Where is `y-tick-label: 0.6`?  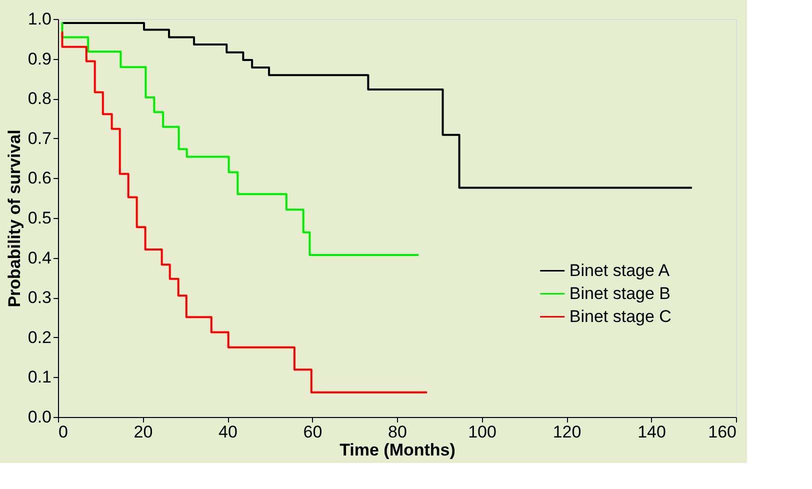
y-tick-label: 0.6 is located at coordinates (40, 178).